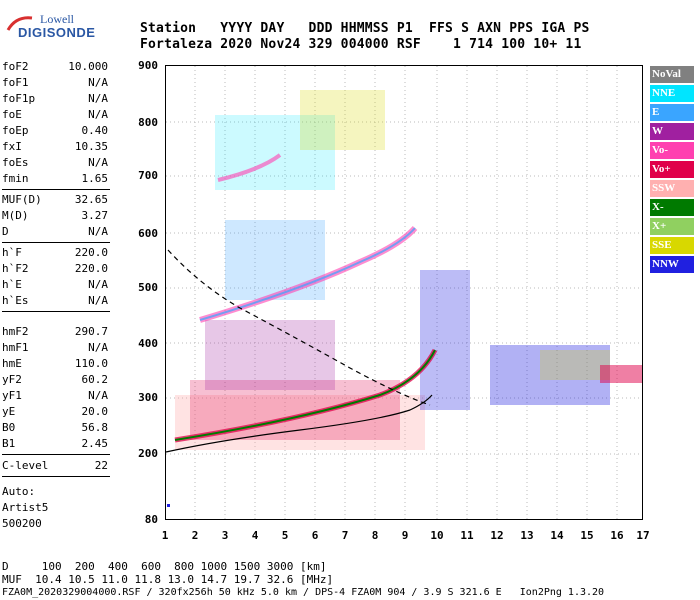 This screenshot has width=700, height=600. I want to click on legend-item: NoVal, so click(672, 74).